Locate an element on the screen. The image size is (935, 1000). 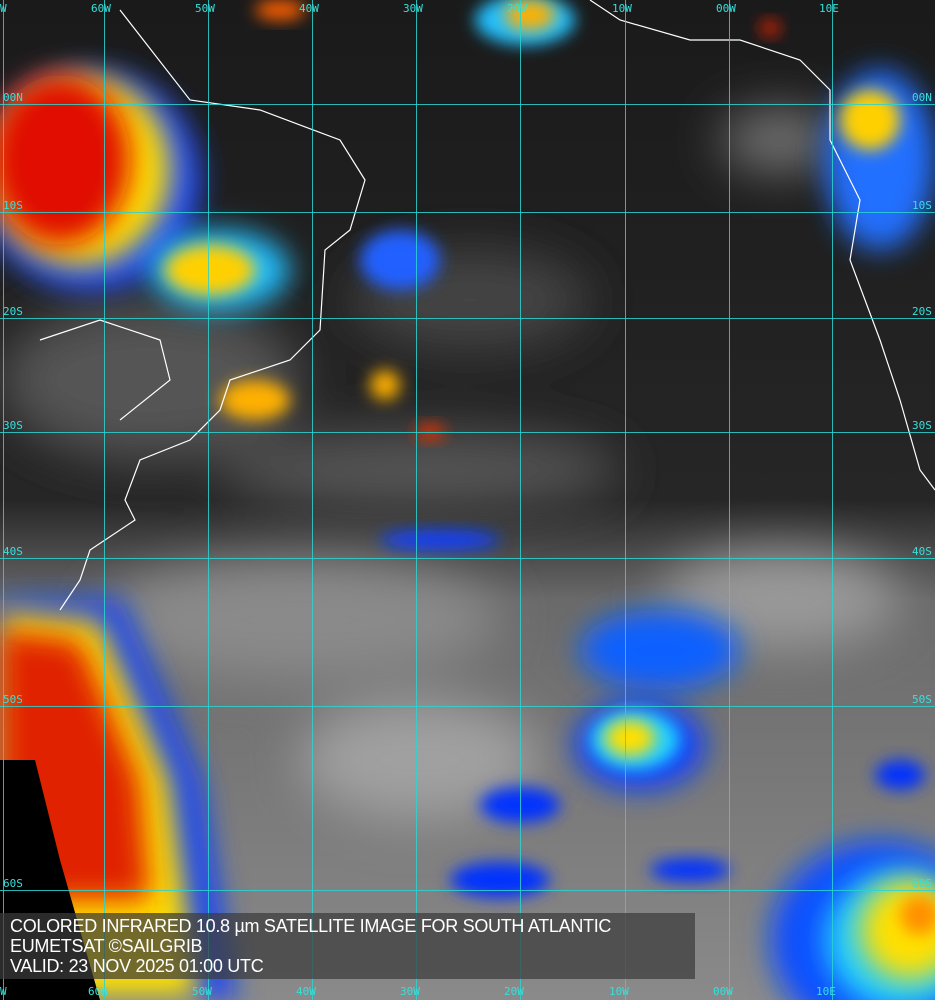
left-latitude-label: 00N is located at coordinates (13, 97).